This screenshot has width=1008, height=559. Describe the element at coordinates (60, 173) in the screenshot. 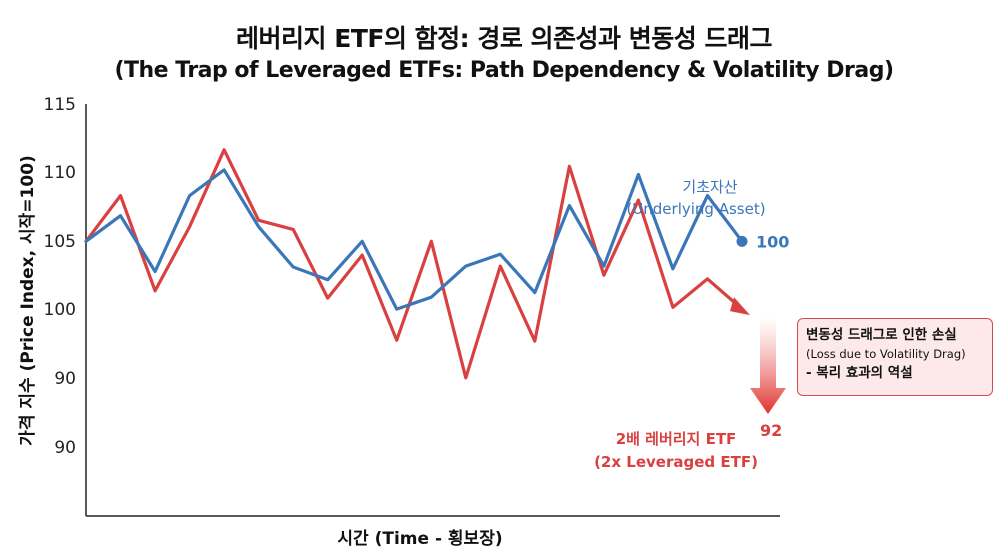

I see `y-tick-label-1: 110` at that location.